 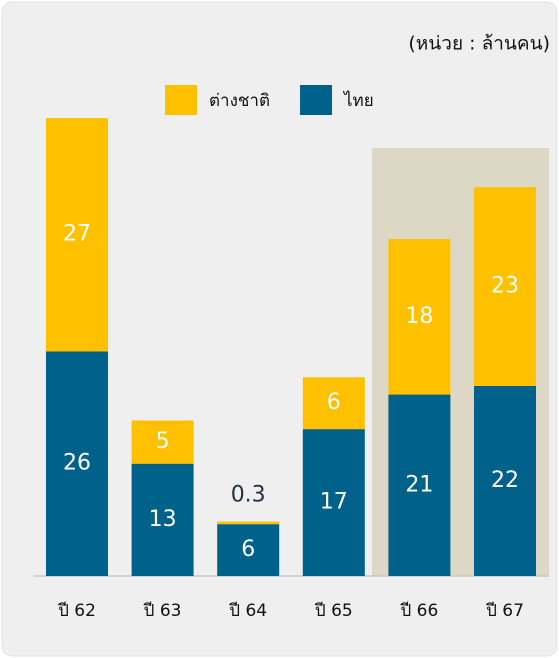 I want to click on x-tick-label: ปี 66, so click(x=419, y=611).